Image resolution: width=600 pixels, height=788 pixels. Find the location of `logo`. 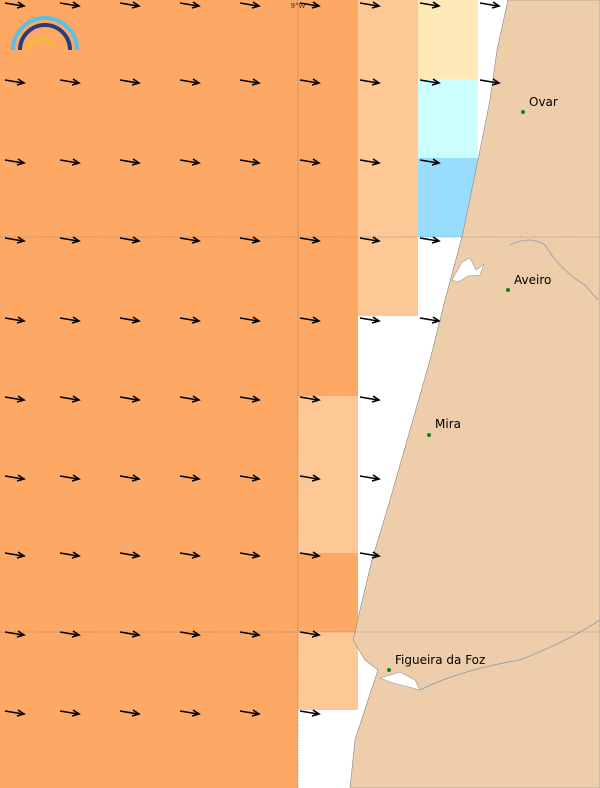

logo is located at coordinates (45, 33).